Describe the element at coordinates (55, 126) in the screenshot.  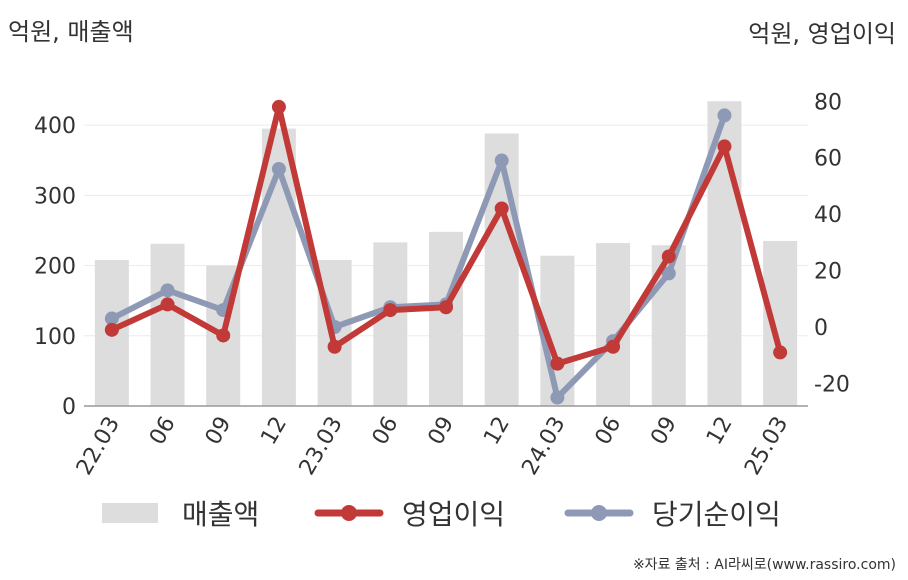
I see `y-left-tick-label: 400` at that location.